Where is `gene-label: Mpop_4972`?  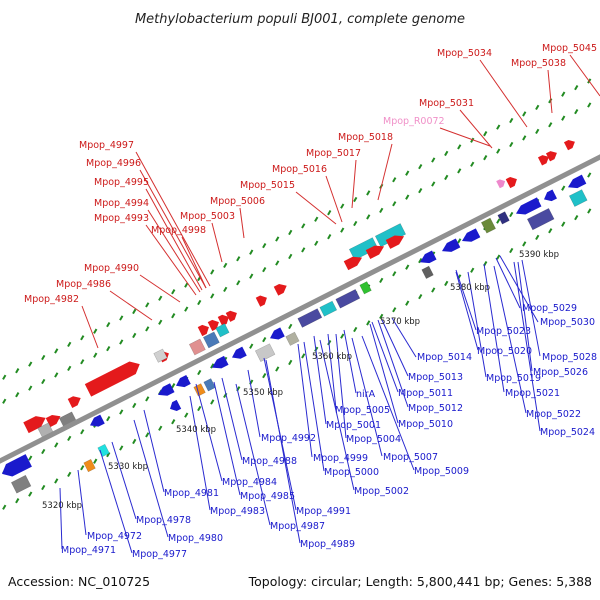 gene-label: Mpop_4972 is located at coordinates (114, 536).